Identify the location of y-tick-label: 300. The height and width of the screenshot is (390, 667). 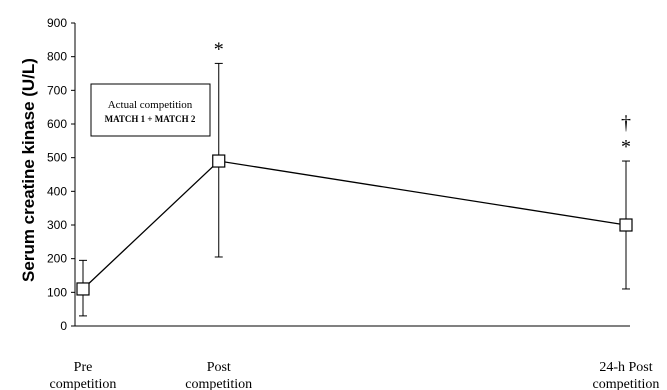
(57, 225).